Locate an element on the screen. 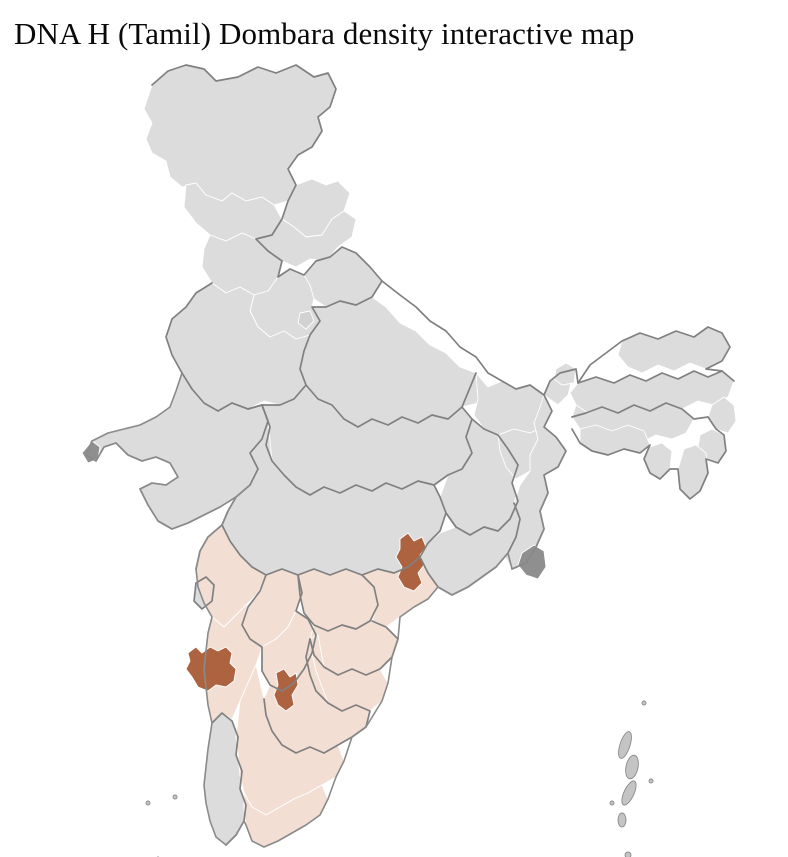 The image size is (788, 857). border-up-south is located at coordinates (388, 354).